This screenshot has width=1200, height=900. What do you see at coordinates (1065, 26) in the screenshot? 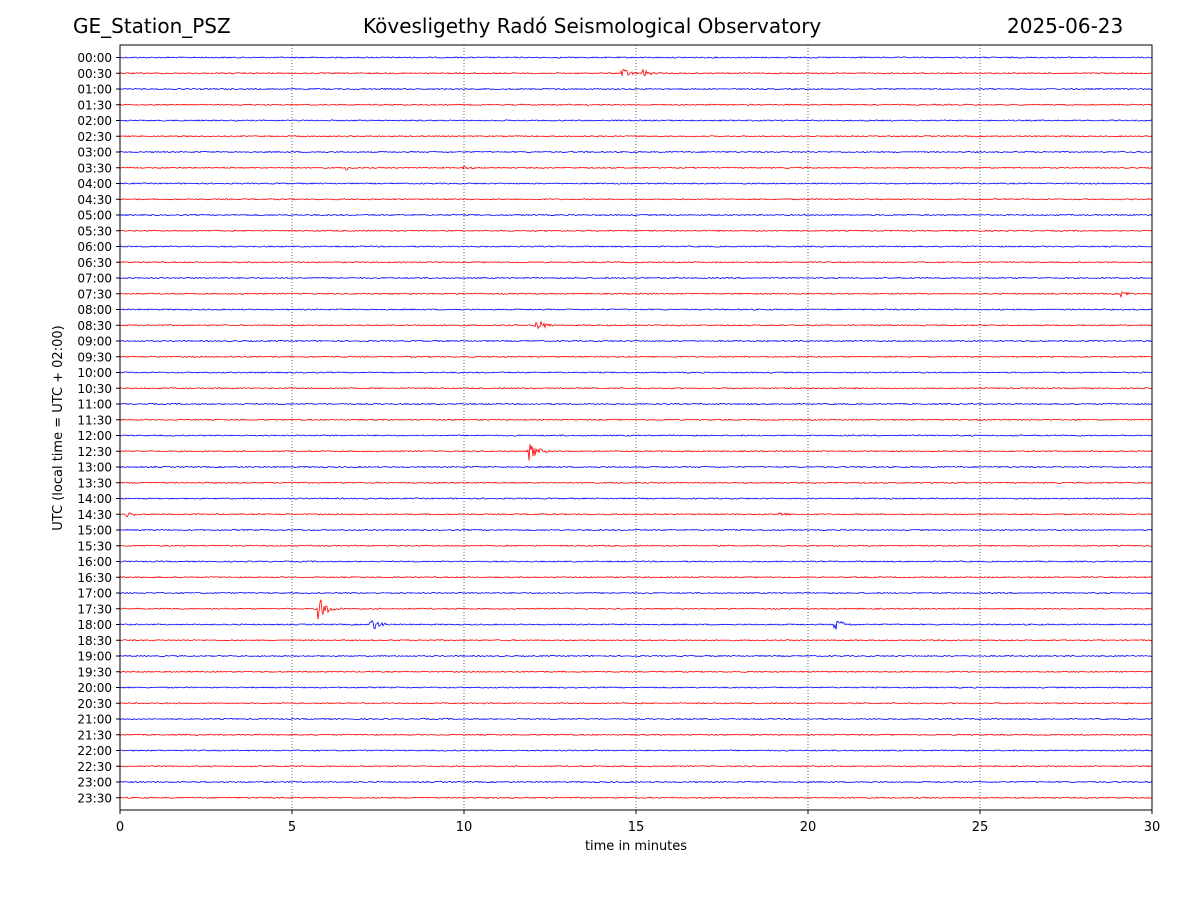
I see `date-label: 2025-06-23` at bounding box center [1065, 26].